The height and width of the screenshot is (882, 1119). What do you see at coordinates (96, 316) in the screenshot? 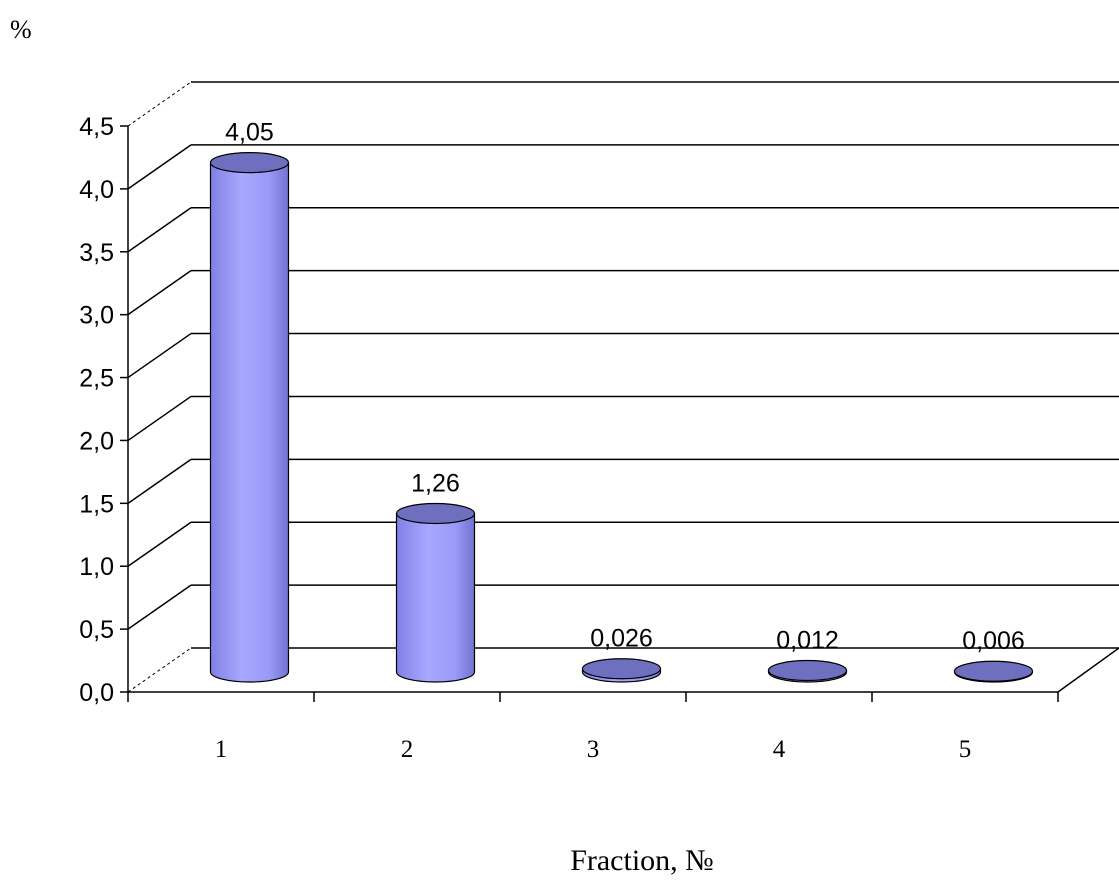
I see `y-tick-label: 3,0` at bounding box center [96, 316].